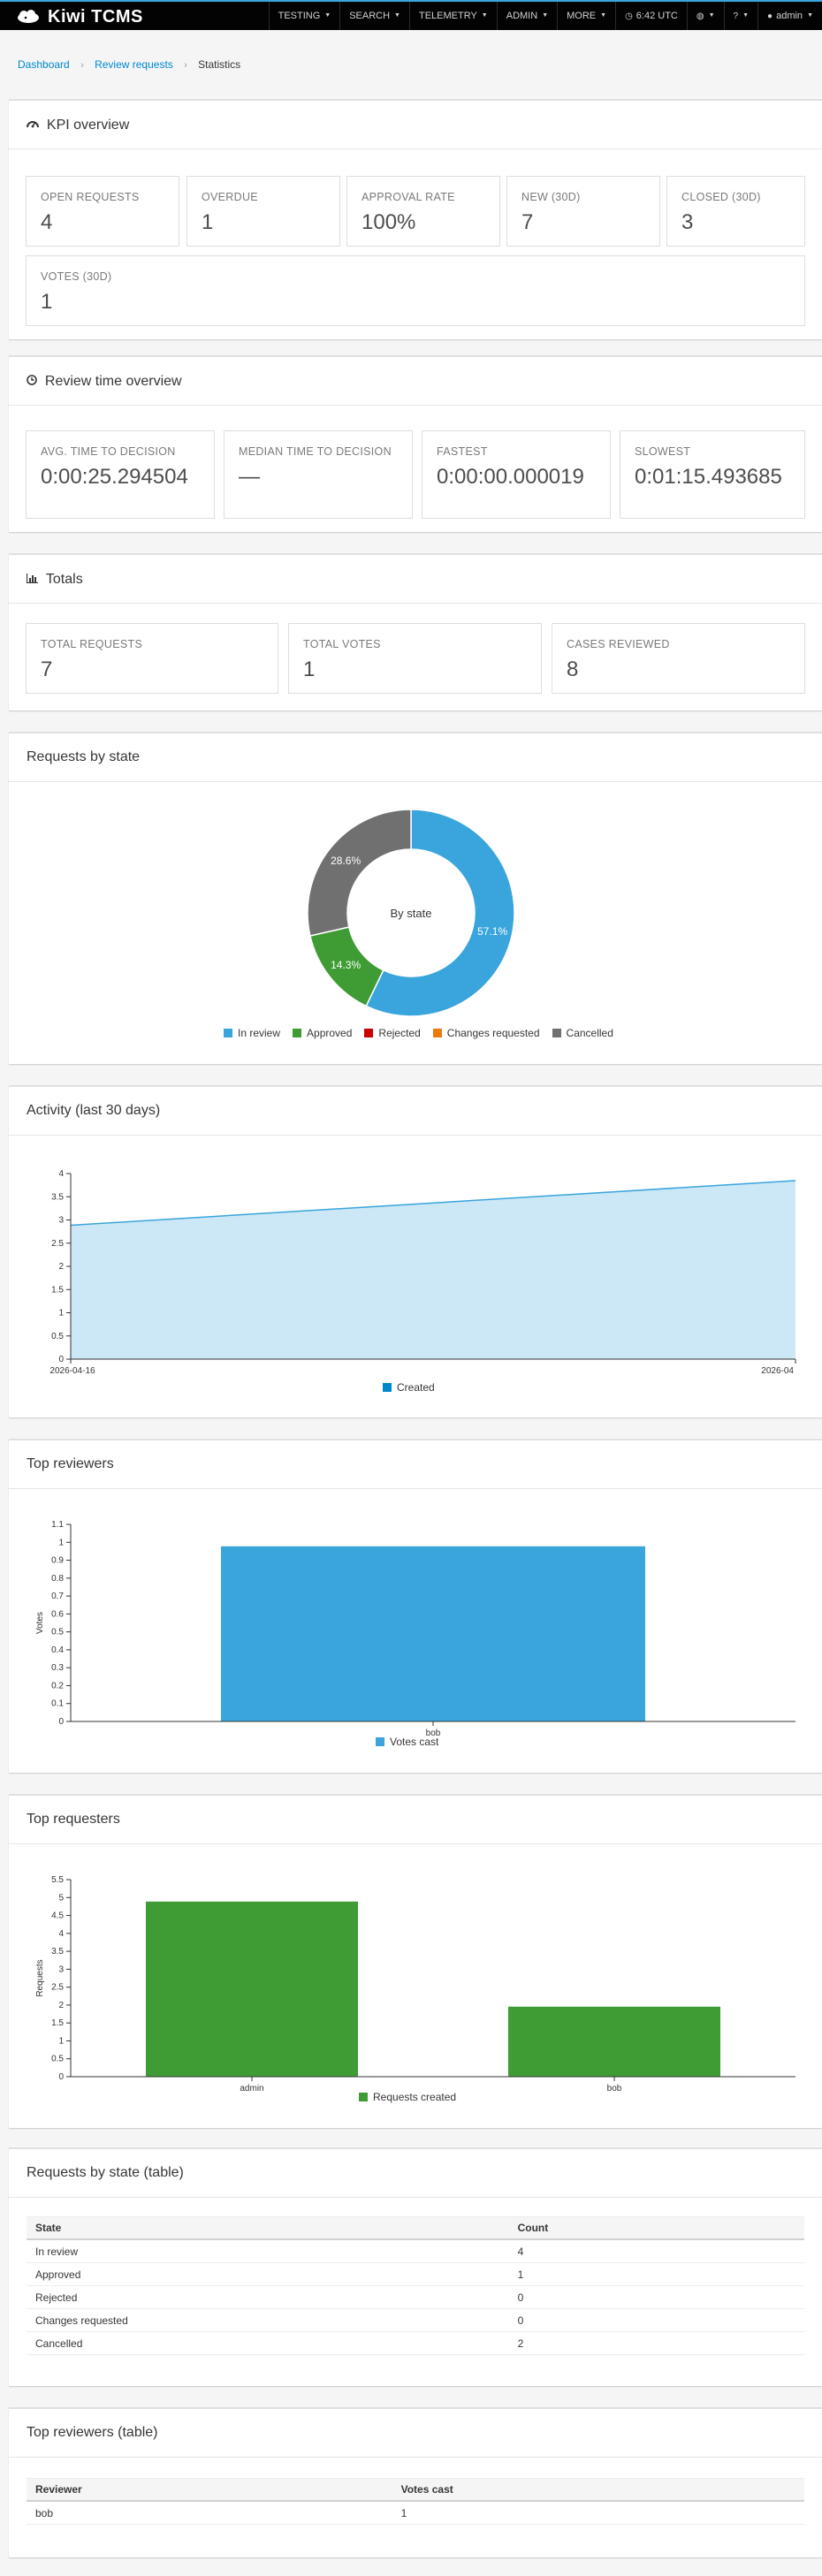  Describe the element at coordinates (440, 913) in the screenshot. I see `donut-slice-in-review` at that location.